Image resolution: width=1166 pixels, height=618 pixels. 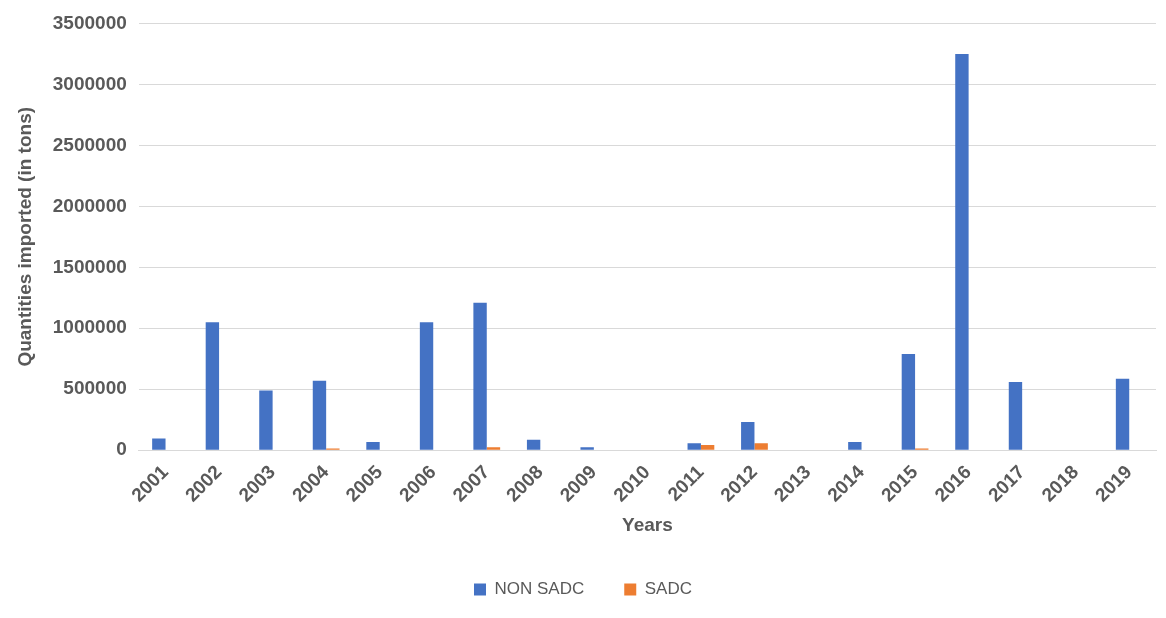 I want to click on y-tick-label: 3000000, so click(x=89, y=83).